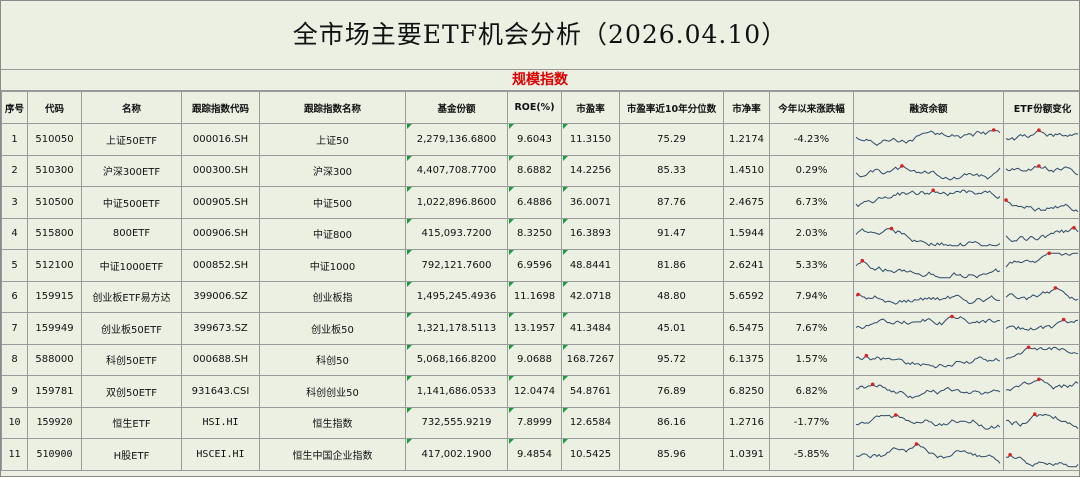 The height and width of the screenshot is (477, 1080). Describe the element at coordinates (590, 139) in the screenshot. I see `cell-text: 11.3150` at that location.